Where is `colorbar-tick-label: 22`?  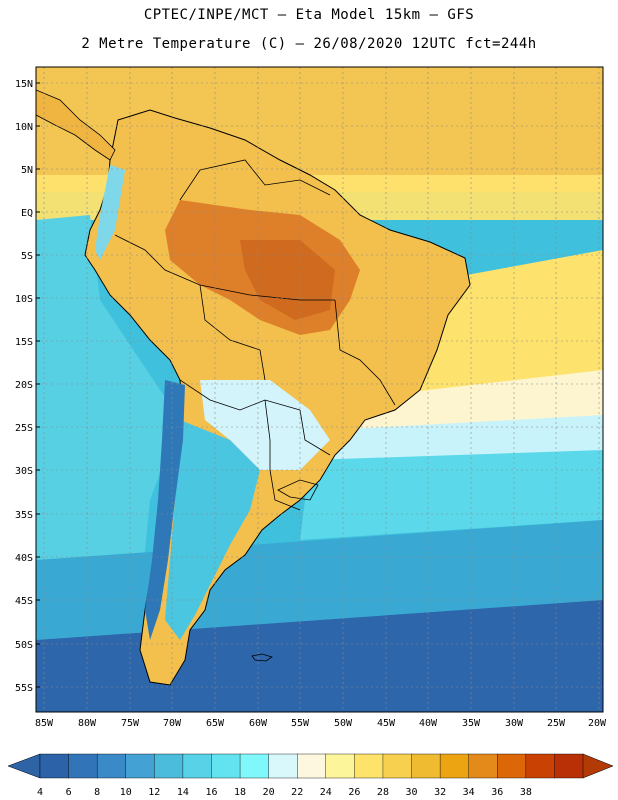 colorbar-tick-label: 22 is located at coordinates (297, 792).